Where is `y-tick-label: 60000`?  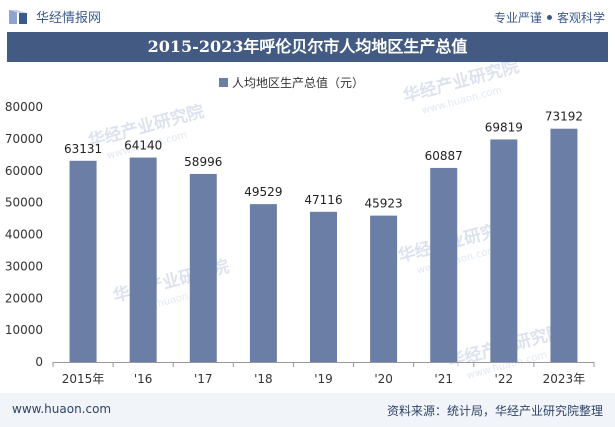
y-tick-label: 60000 is located at coordinates (24, 171).